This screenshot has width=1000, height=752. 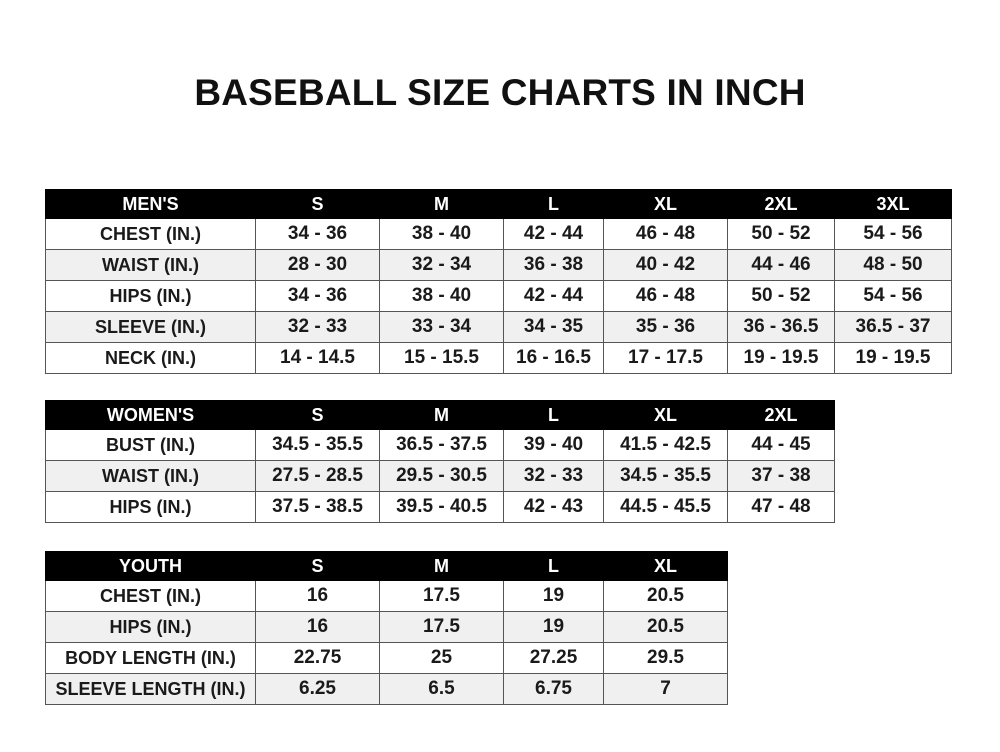 What do you see at coordinates (665, 689) in the screenshot?
I see `size-value-cell: 7` at bounding box center [665, 689].